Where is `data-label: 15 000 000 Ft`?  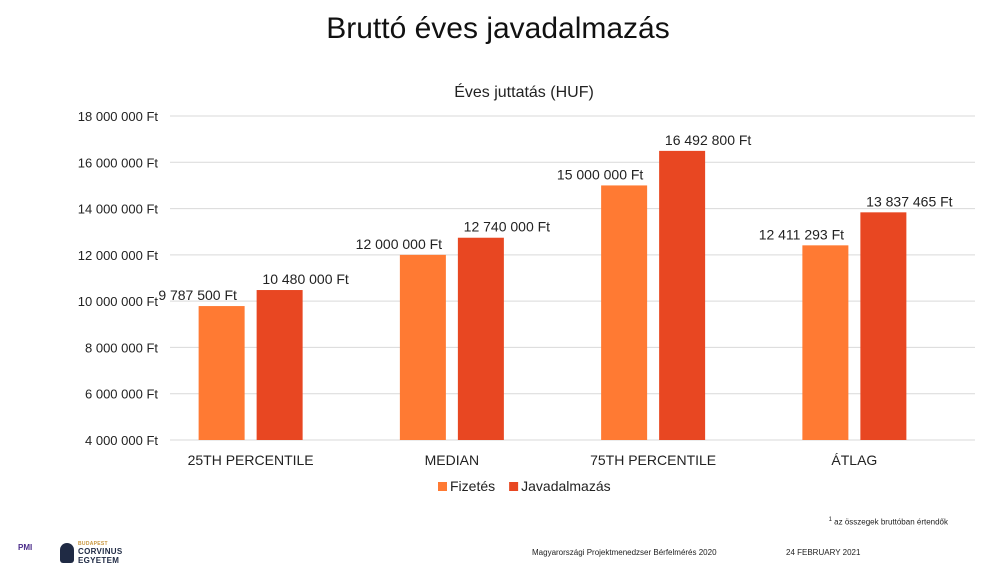 data-label: 15 000 000 Ft is located at coordinates (600, 174).